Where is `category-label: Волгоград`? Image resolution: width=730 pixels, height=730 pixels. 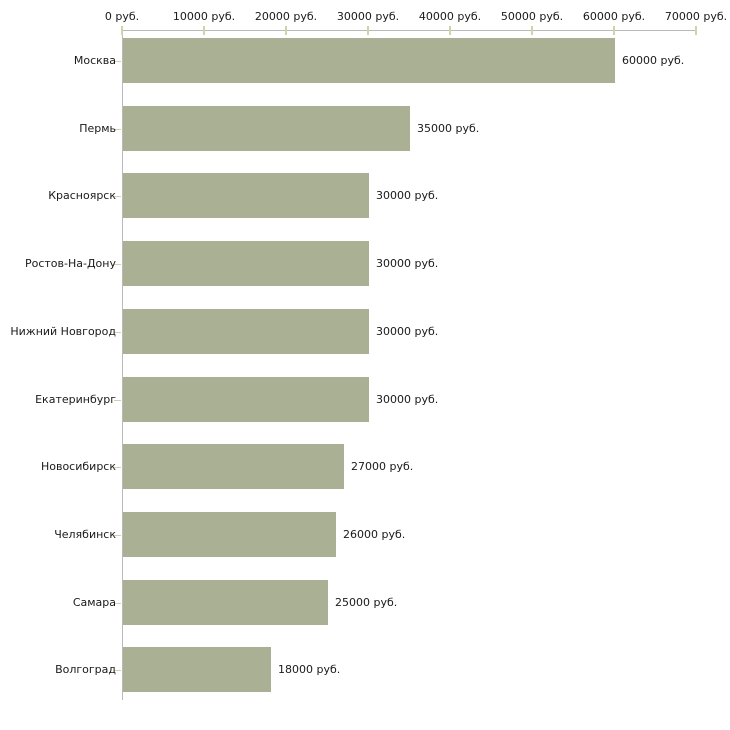
category-label: Волгоград is located at coordinates (85, 669).